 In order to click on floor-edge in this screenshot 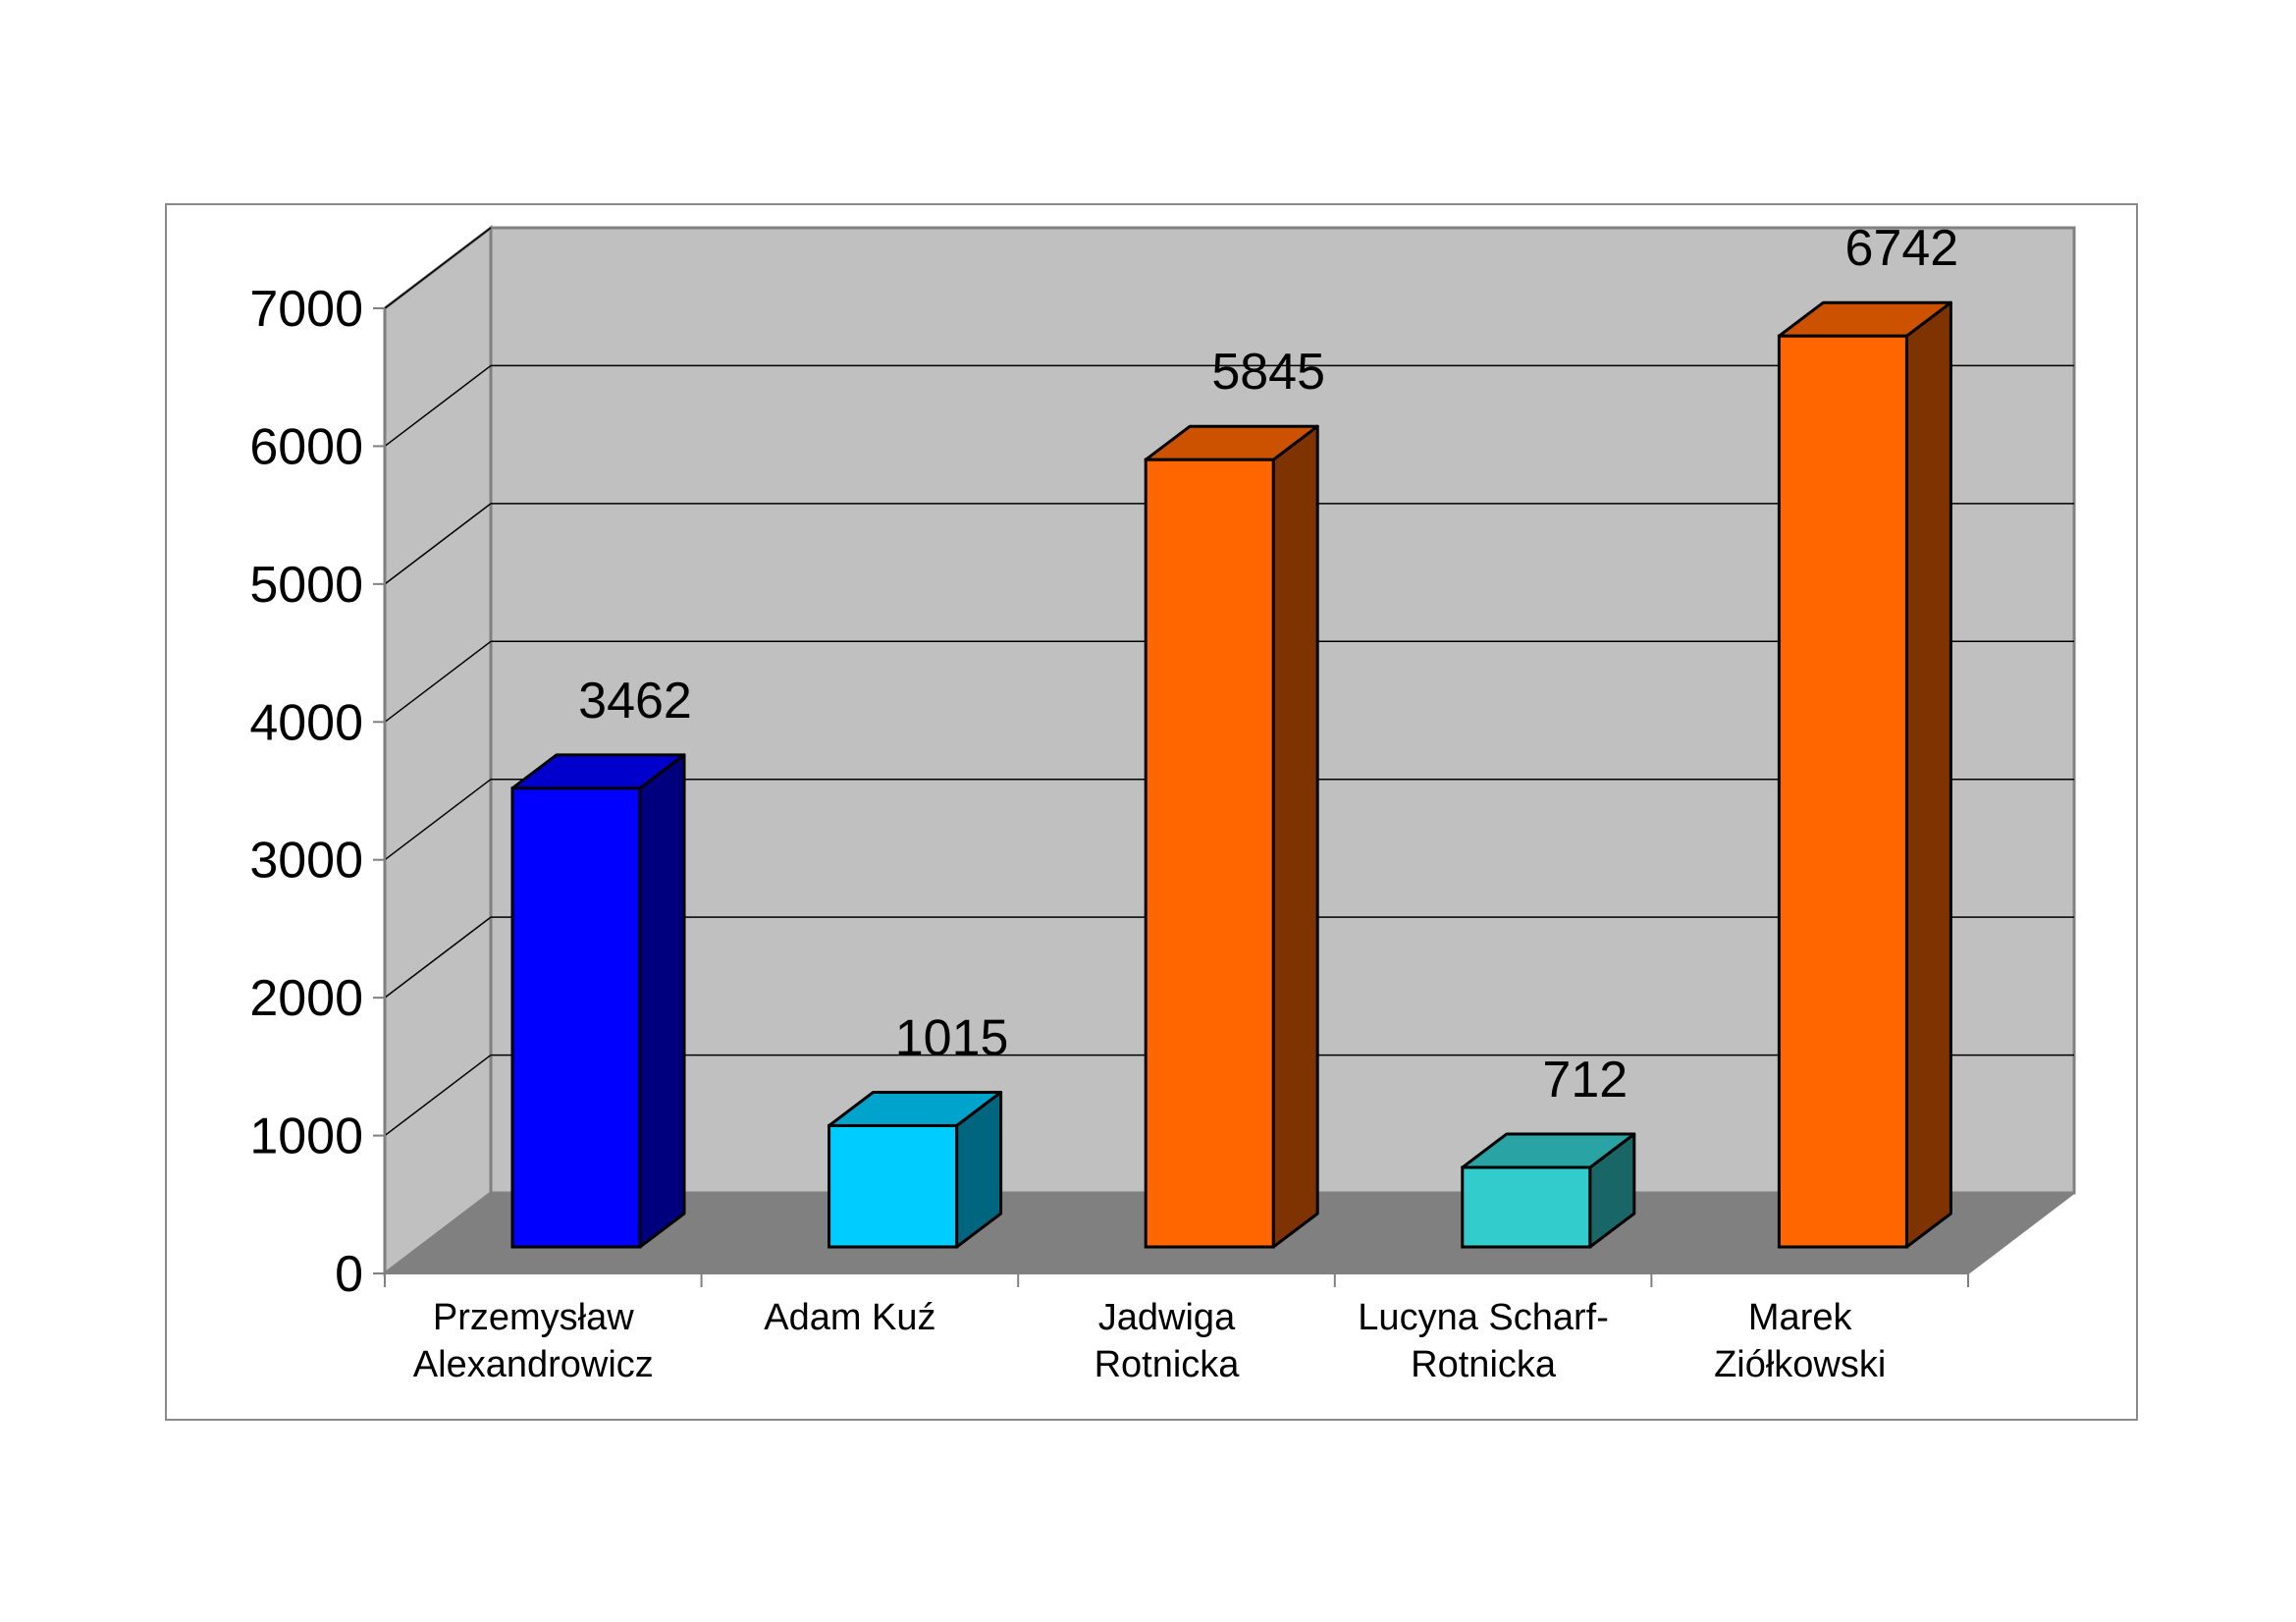, I will do `click(2021, 1233)`.